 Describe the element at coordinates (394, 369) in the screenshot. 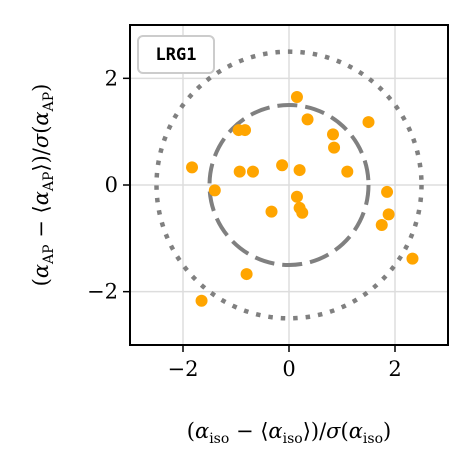

I see `x-tick-label: 2` at that location.